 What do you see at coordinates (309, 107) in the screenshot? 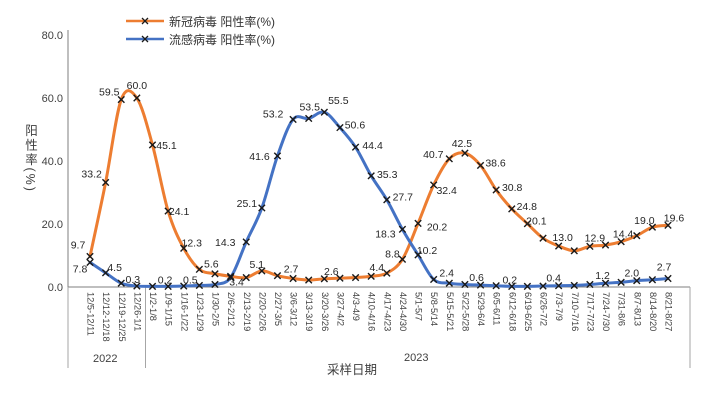
I see `flu-value-label: 53.5` at bounding box center [309, 107].